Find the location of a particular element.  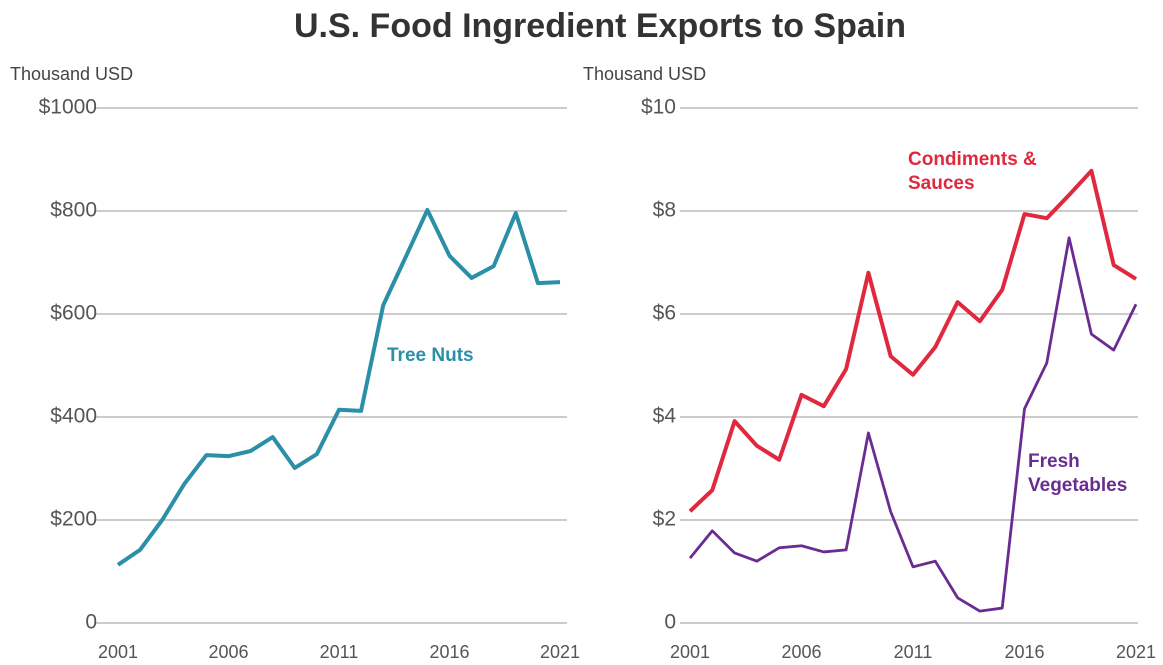

series-label: Fresh Vegetables is located at coordinates (1078, 473).